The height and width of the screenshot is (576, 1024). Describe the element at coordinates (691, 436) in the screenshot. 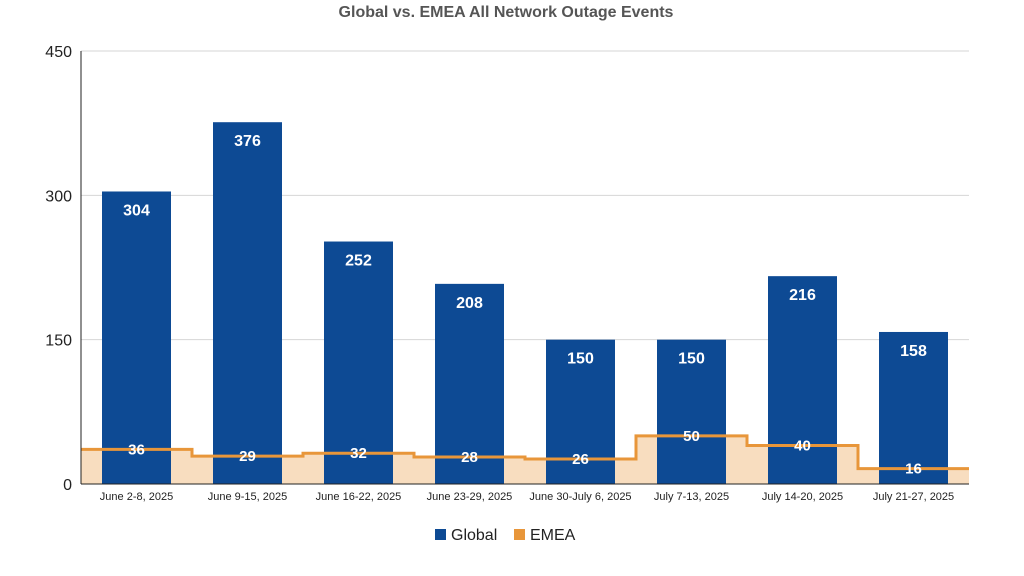

I see `emea-value-label: 50` at that location.